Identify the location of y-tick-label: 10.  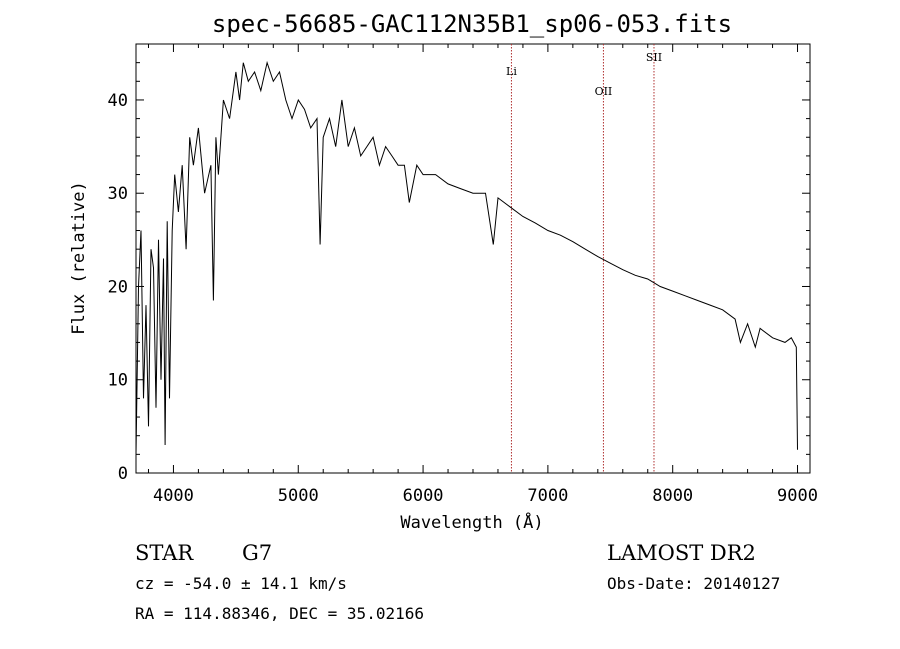
(118, 381).